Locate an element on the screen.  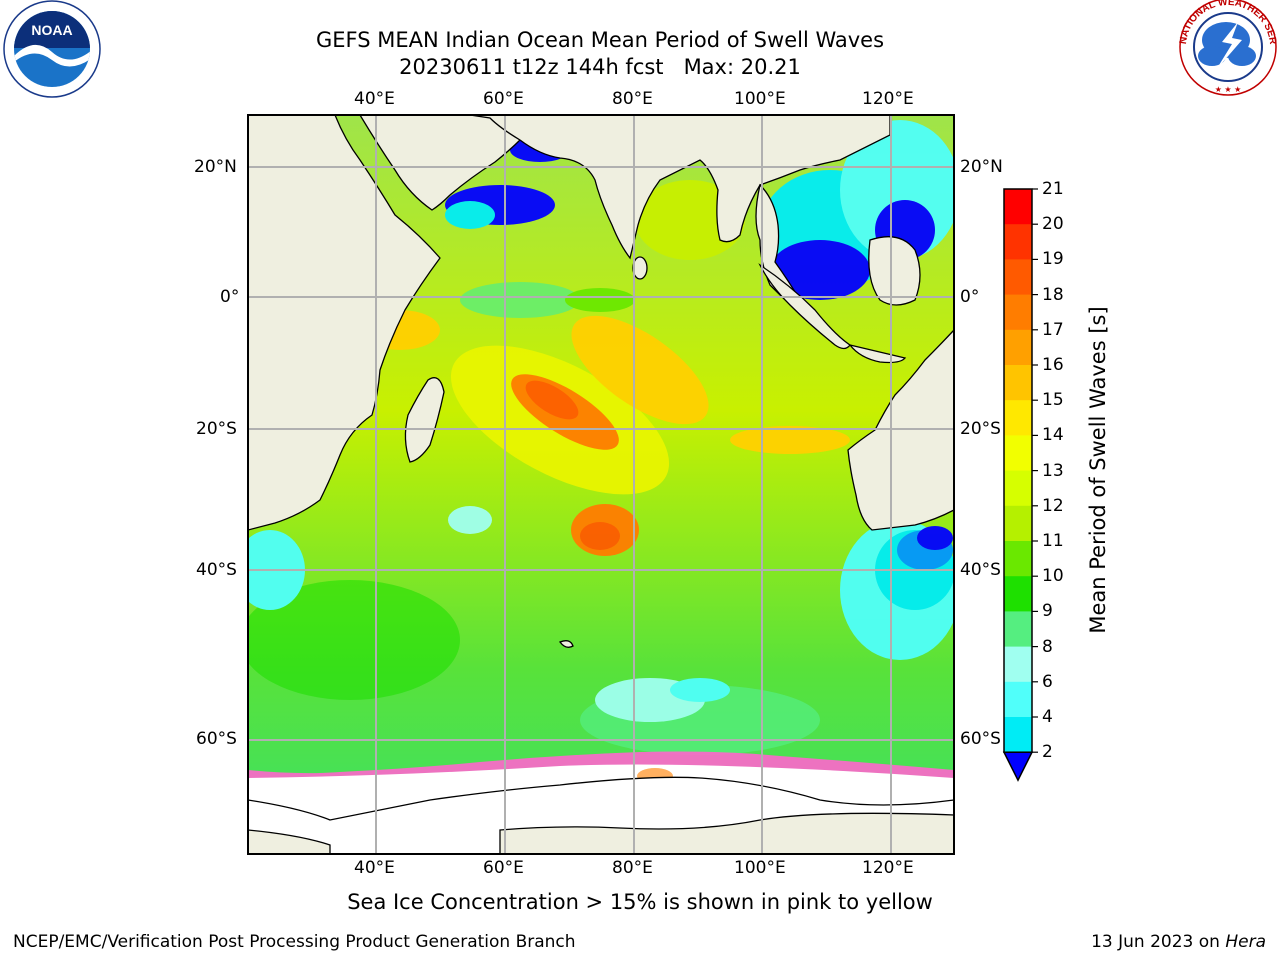
colorbar-tick-label: 11 is located at coordinates (1053, 541).